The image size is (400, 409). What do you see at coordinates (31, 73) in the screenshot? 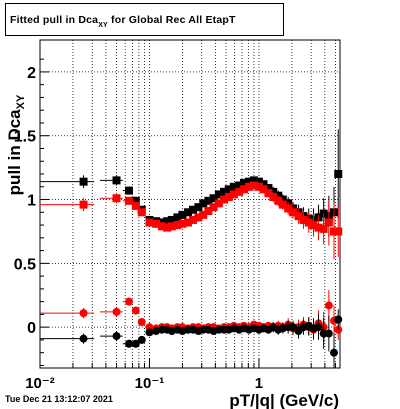
I see `y-tick-label: 2` at bounding box center [31, 73].